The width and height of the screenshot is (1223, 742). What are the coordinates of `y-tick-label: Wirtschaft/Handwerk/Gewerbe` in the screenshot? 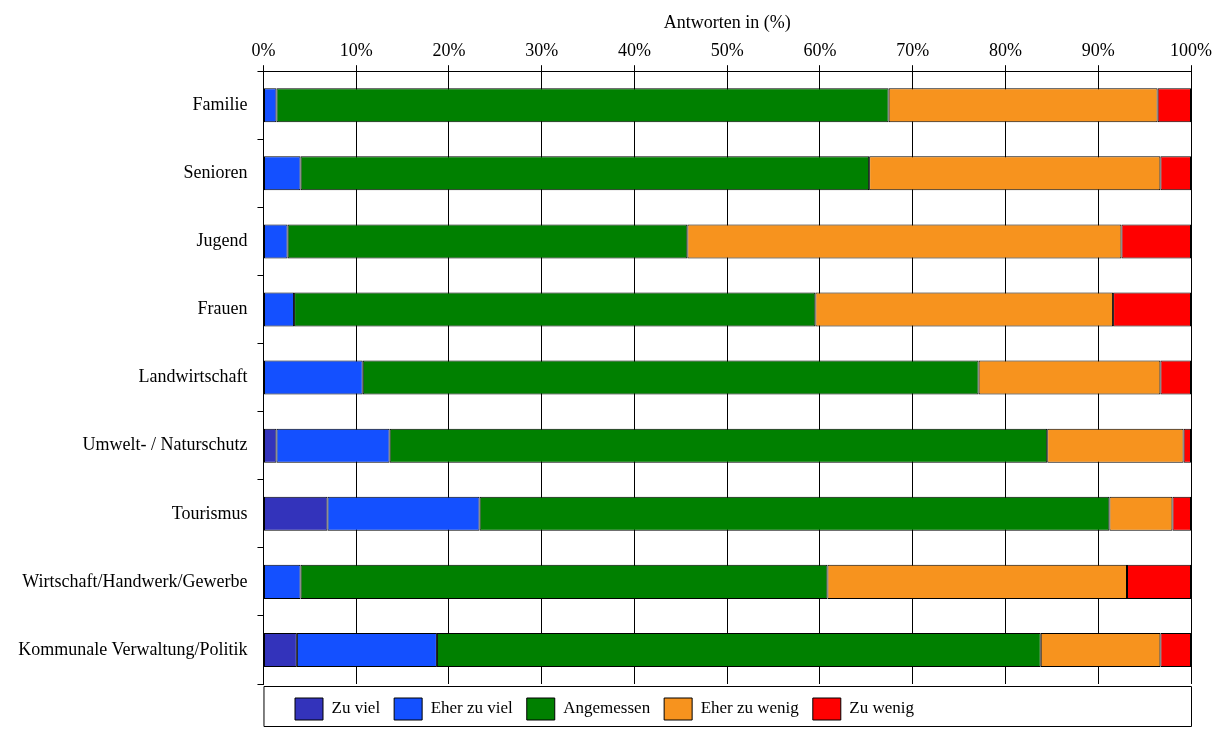 It's located at (135, 580).